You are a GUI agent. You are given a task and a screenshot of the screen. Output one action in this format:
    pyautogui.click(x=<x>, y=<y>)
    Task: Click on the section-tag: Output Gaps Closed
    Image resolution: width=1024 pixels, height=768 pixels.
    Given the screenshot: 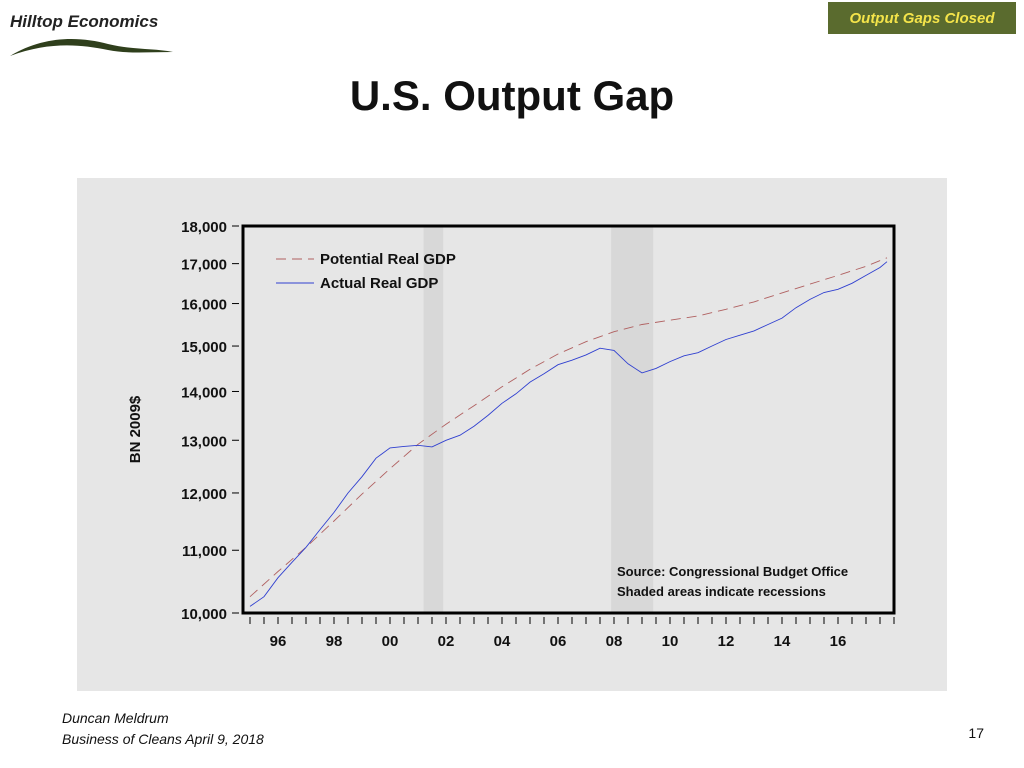 What is the action you would take?
    pyautogui.click(x=922, y=18)
    